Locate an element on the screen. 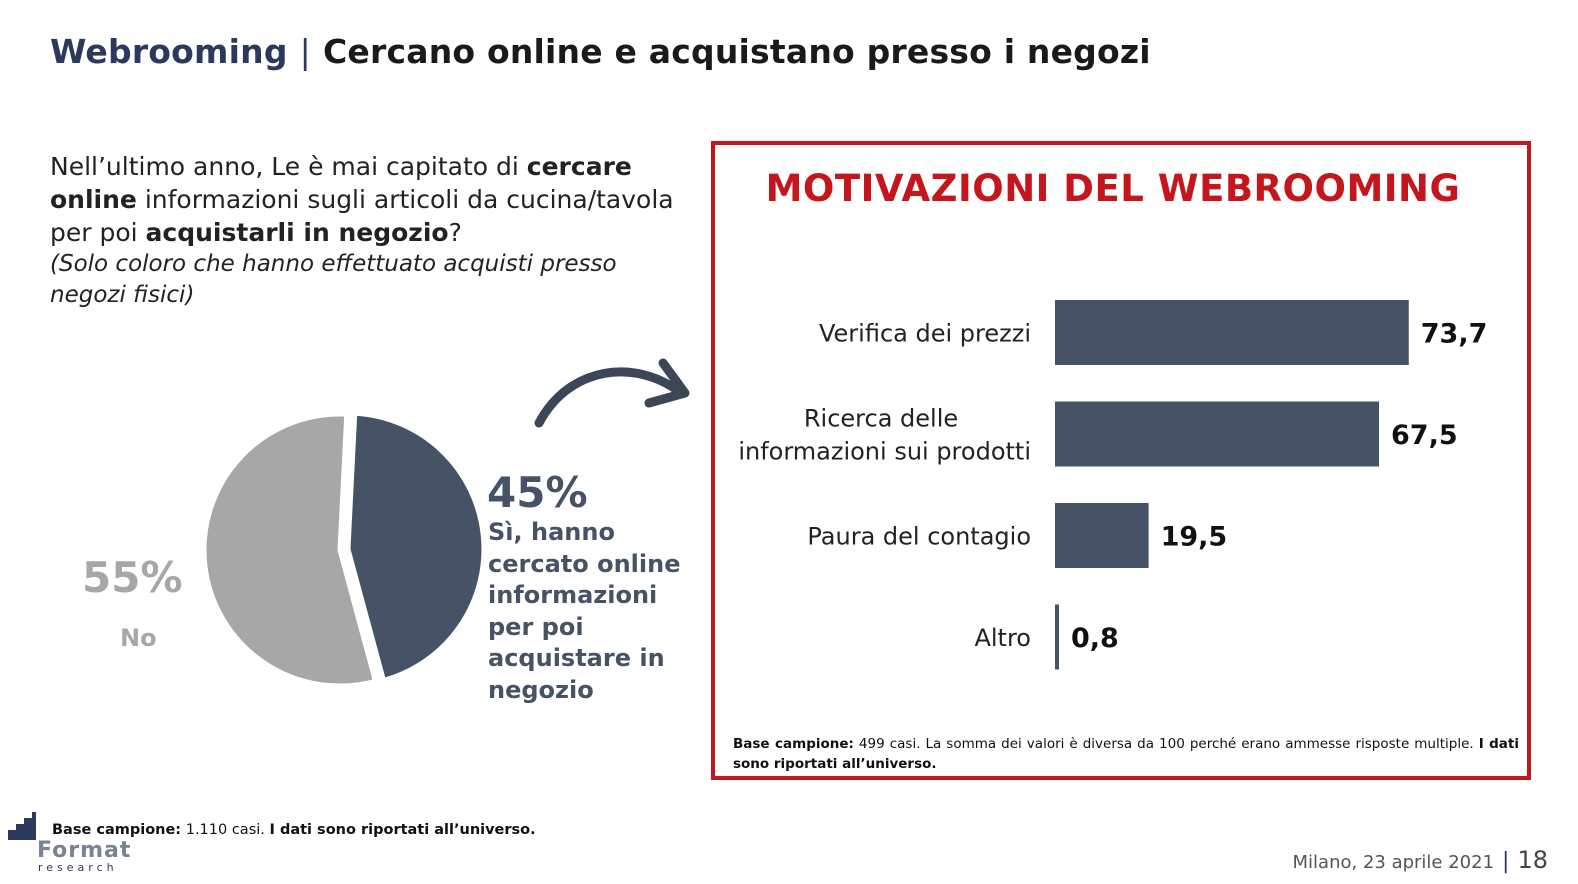  bar-value-label: 73,7 is located at coordinates (1454, 334).